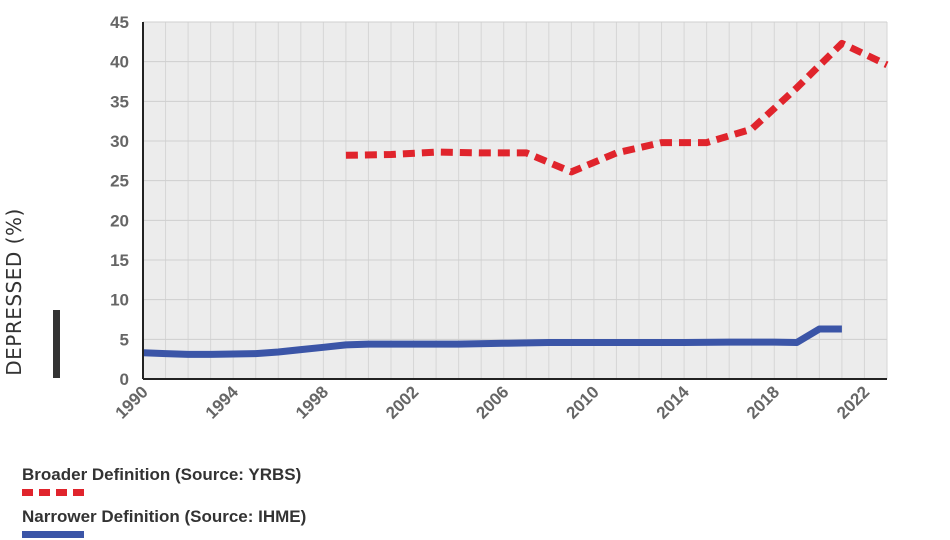  I want to click on series-line-narrower, so click(492, 341).